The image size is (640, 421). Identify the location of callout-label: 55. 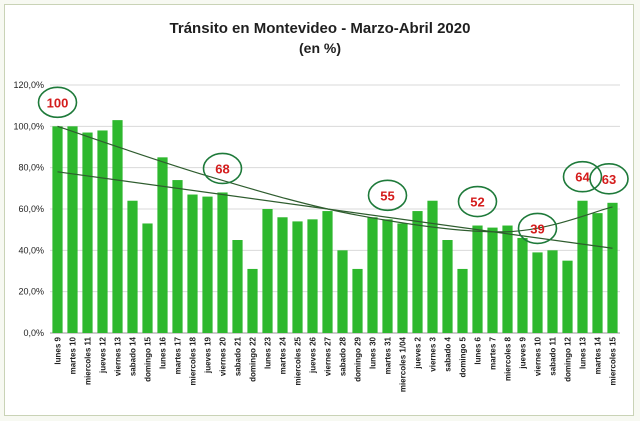
(387, 195).